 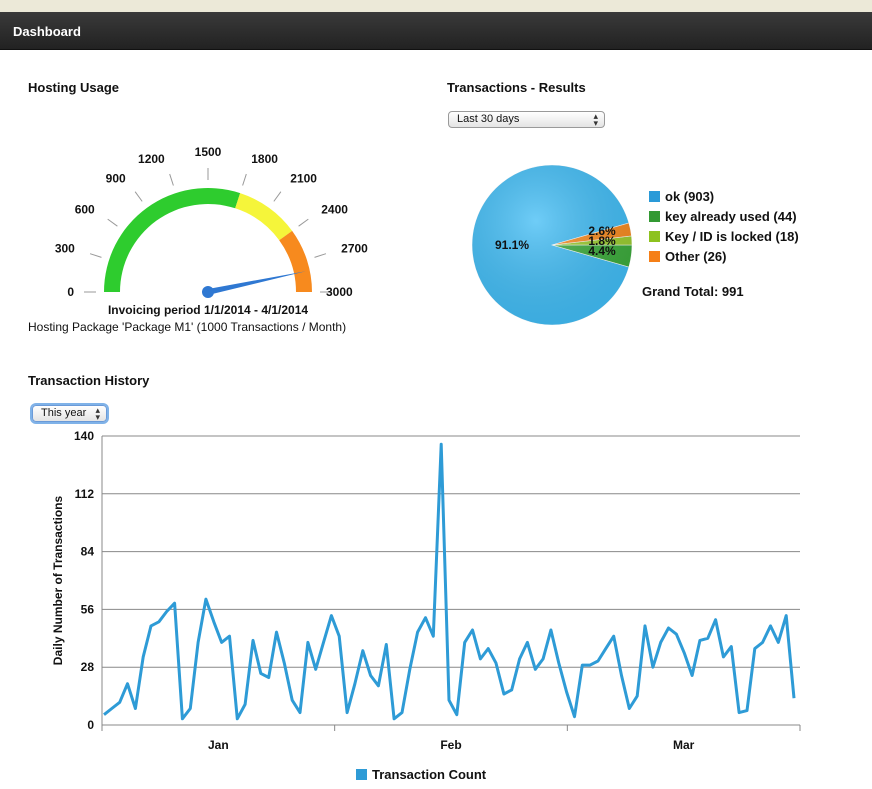 I want to click on gauge-tick-label: 1500, so click(x=208, y=152).